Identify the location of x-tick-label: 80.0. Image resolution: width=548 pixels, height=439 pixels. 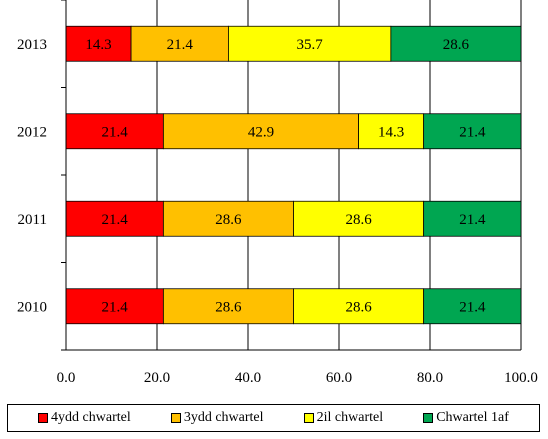
(430, 378).